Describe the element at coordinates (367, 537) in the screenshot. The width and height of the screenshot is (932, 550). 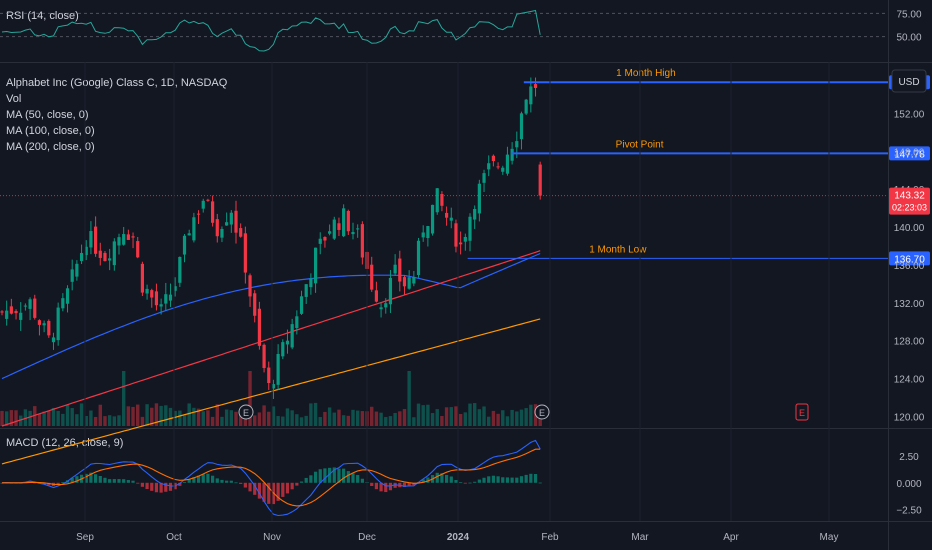
I see `time-tick-label: Dec` at that location.